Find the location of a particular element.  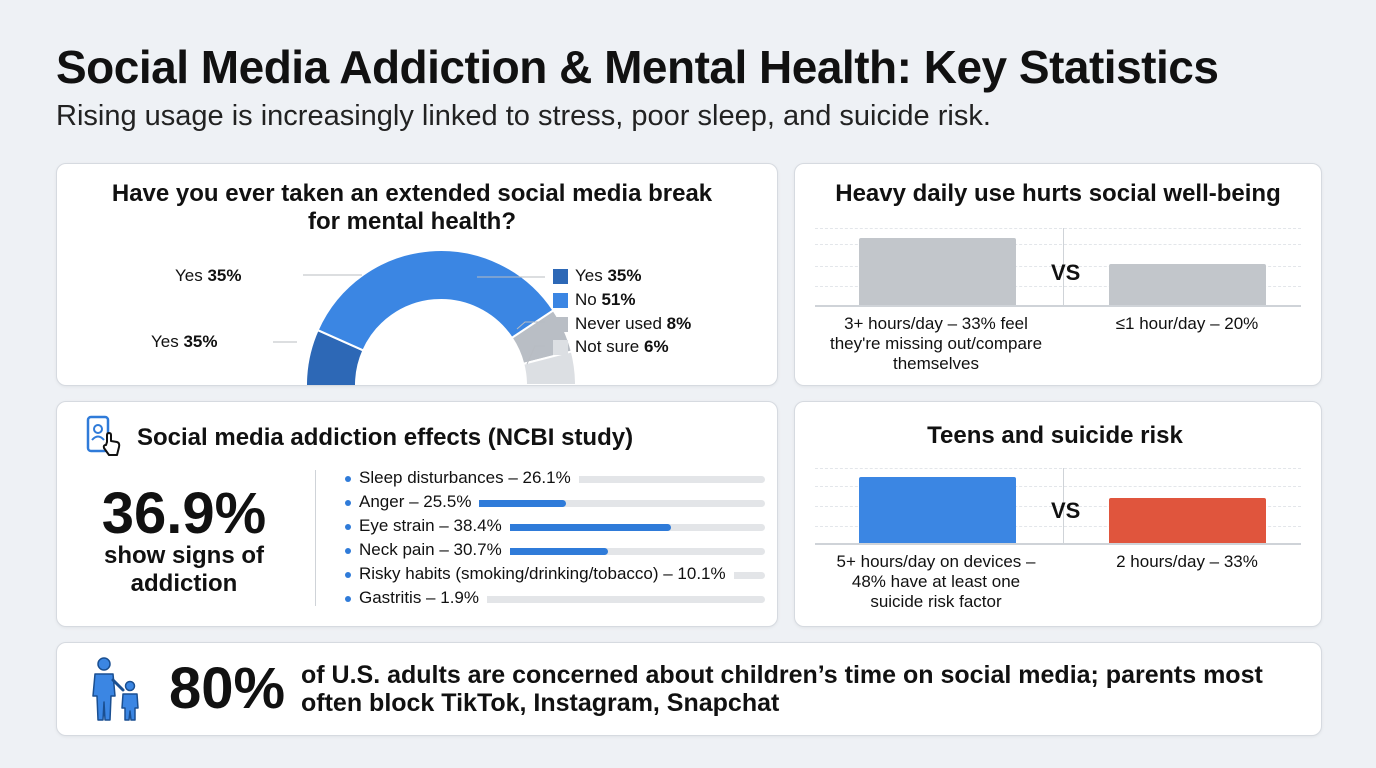

addiction-caption: show signs of addiction is located at coordinates (184, 570).